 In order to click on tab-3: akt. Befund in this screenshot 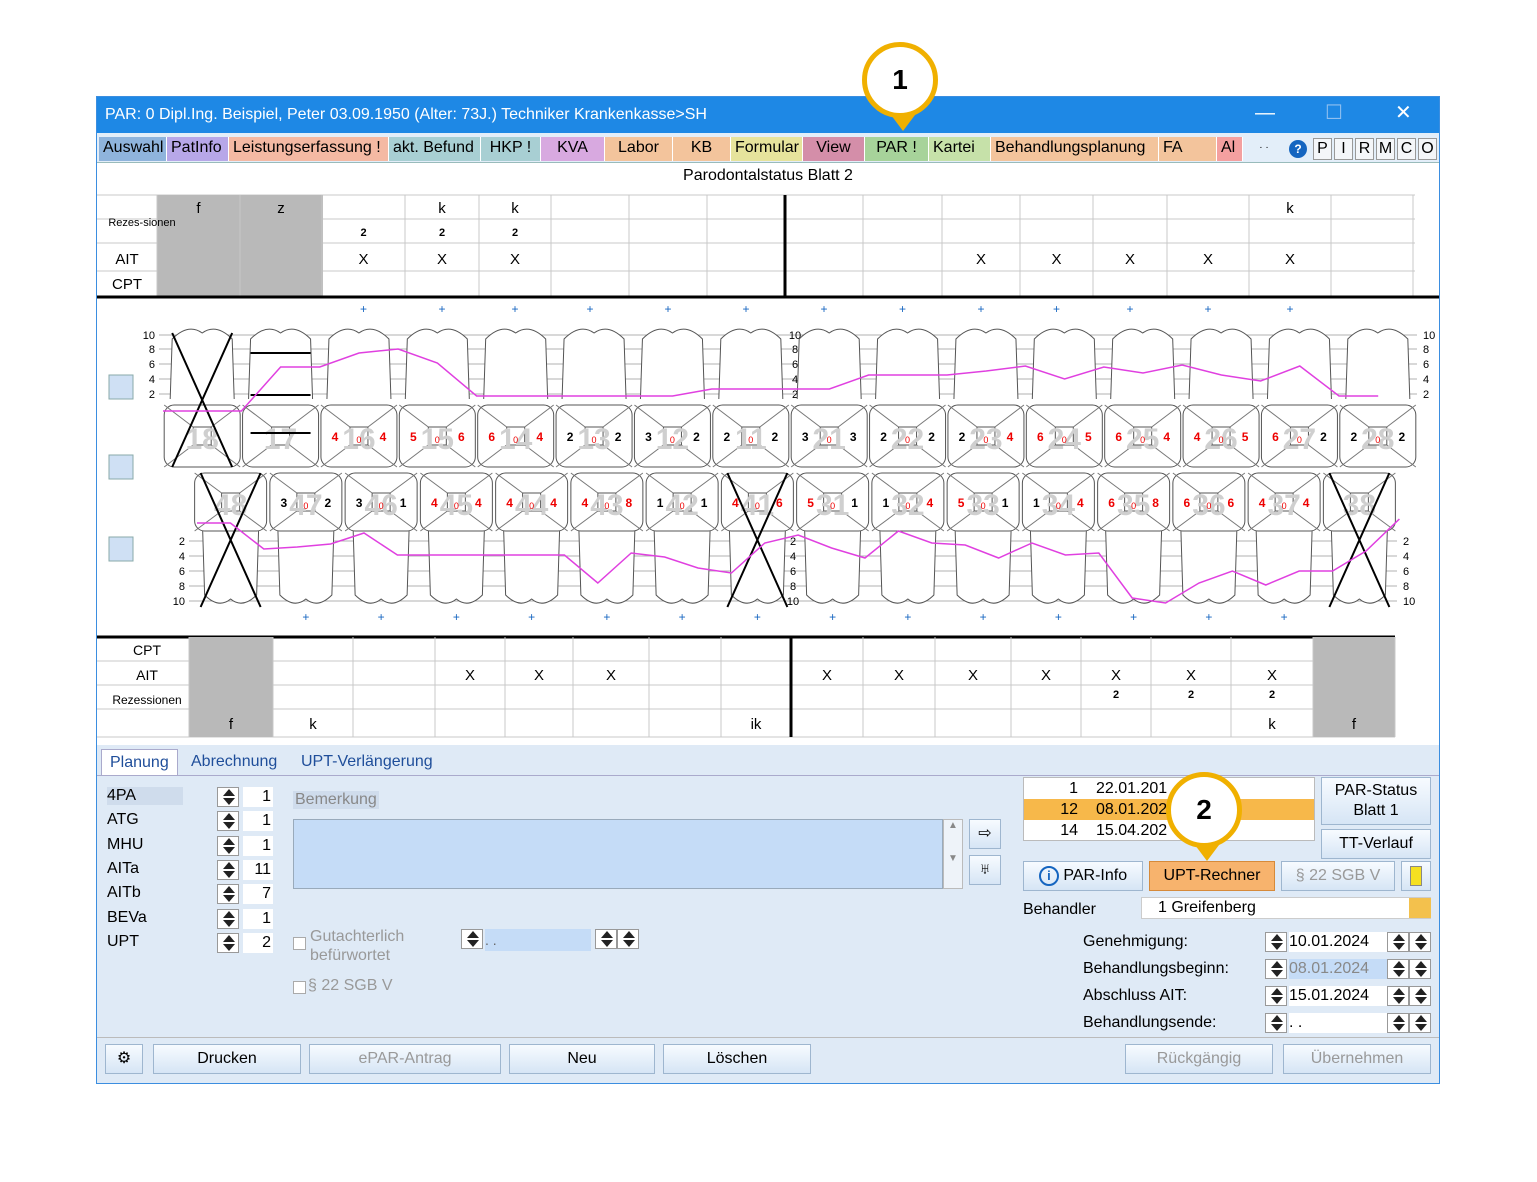, I will do `click(435, 149)`.